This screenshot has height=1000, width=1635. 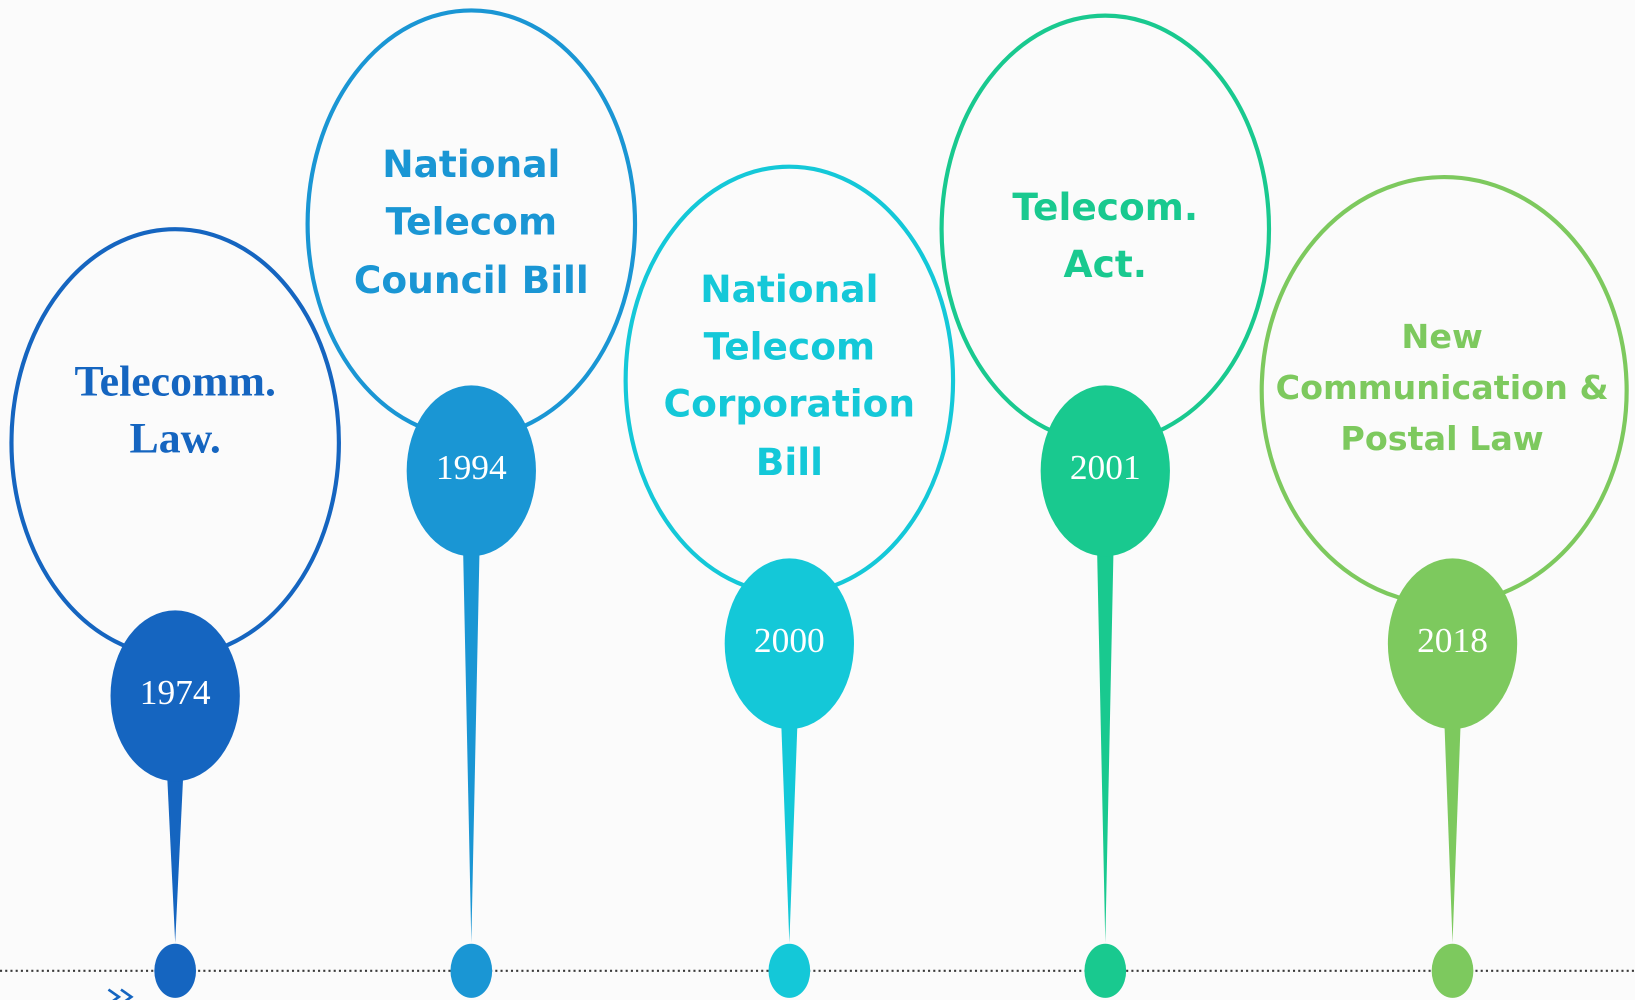 What do you see at coordinates (1442, 387) in the screenshot?
I see `event-label: Communication &` at bounding box center [1442, 387].